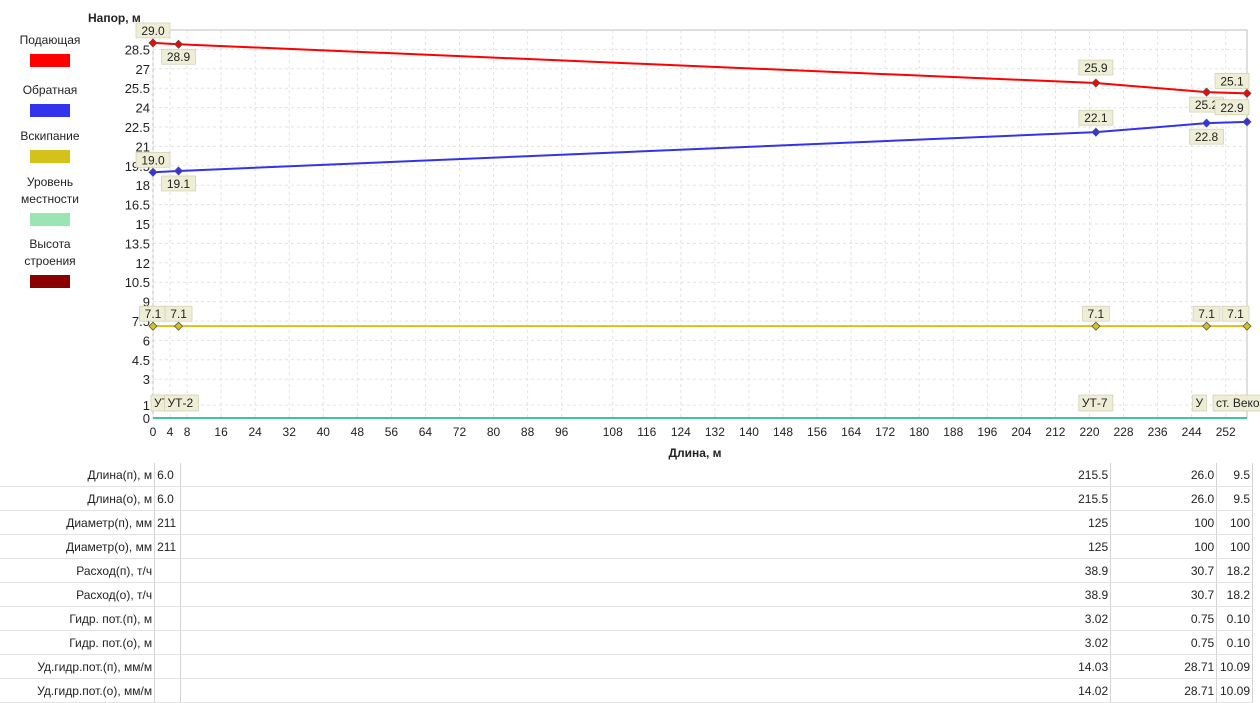  I want to click on cell-segment-2: 215.5, so click(646, 498).